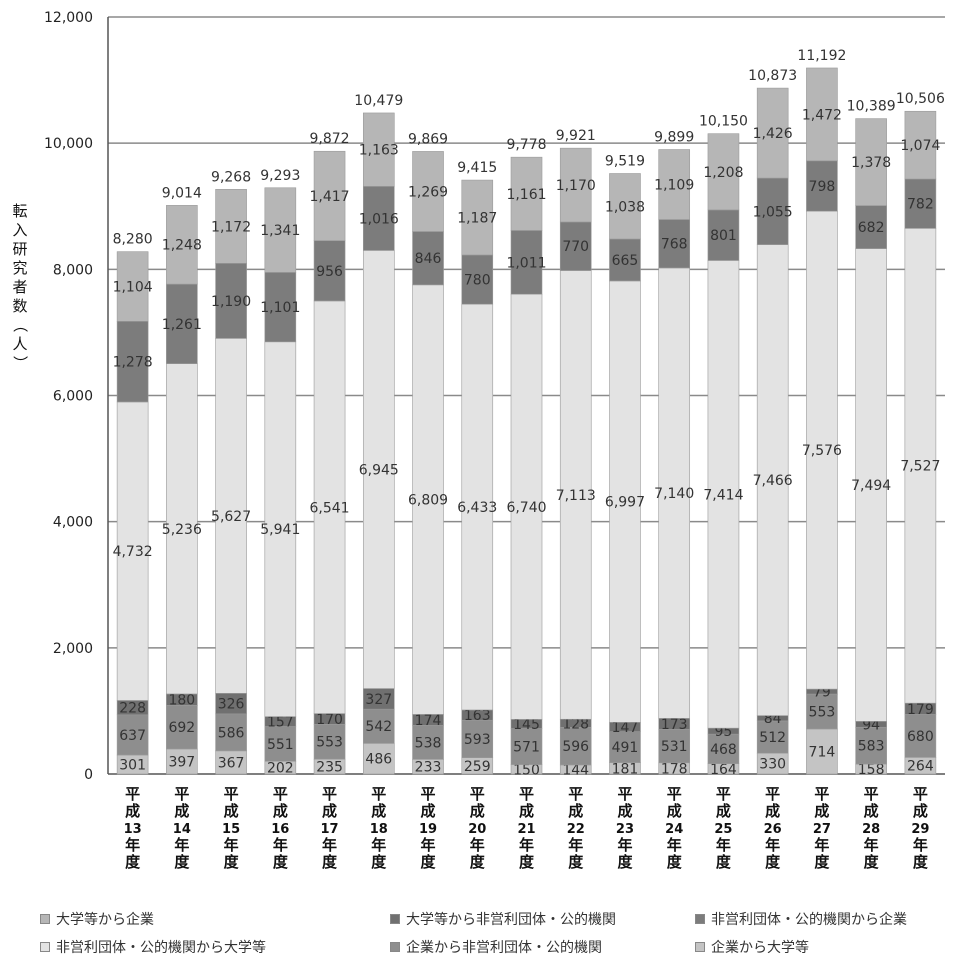 Image resolution: width=957 pixels, height=967 pixels. Describe the element at coordinates (495, 947) in the screenshot. I see `legend-row: 非営利団体・公的機関から大学等 企業から非営利団体・公的機関 企業から大学等` at that location.